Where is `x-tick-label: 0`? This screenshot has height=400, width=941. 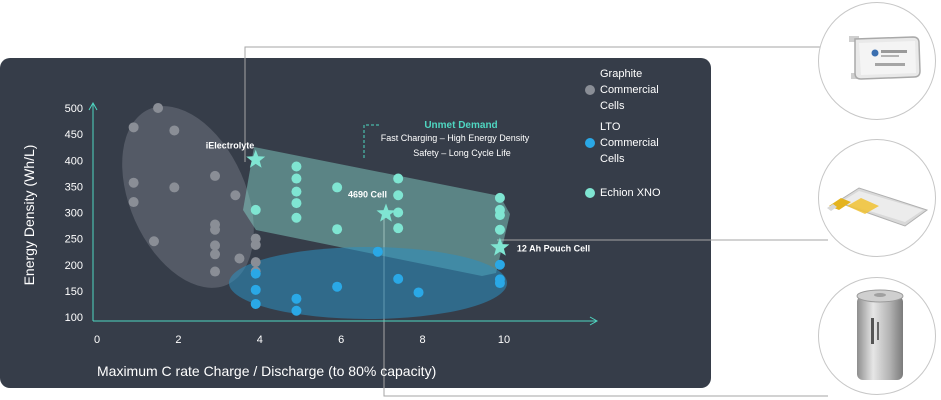
x-tick-label: 0 is located at coordinates (97, 340).